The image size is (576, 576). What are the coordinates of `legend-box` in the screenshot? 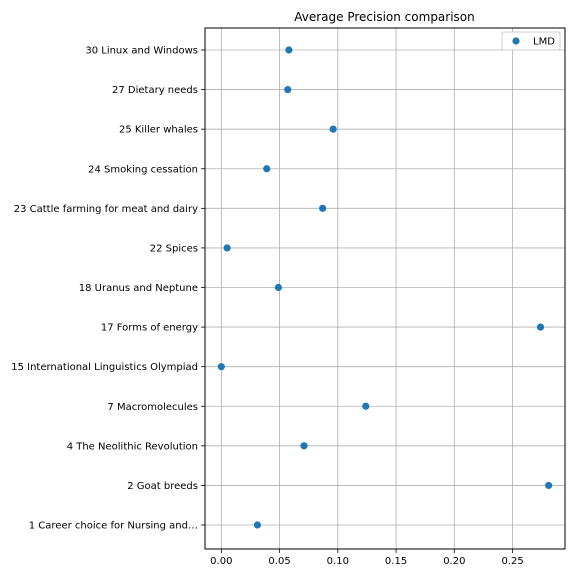 It's located at (531, 41).